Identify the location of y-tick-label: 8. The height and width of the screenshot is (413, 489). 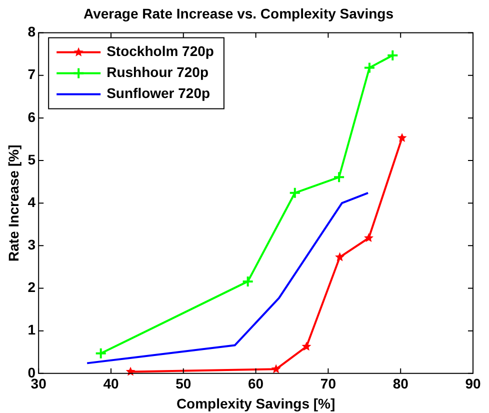
(32, 32).